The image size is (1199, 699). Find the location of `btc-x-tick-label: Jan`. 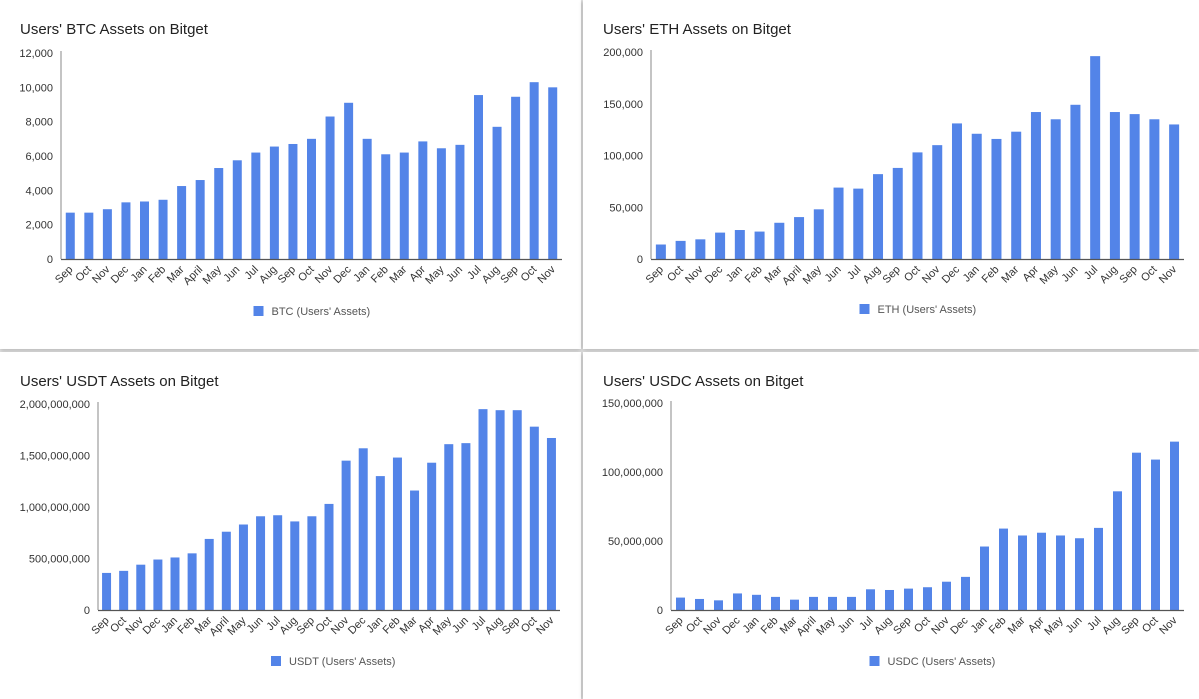

btc-x-tick-label: Jan is located at coordinates (139, 274).